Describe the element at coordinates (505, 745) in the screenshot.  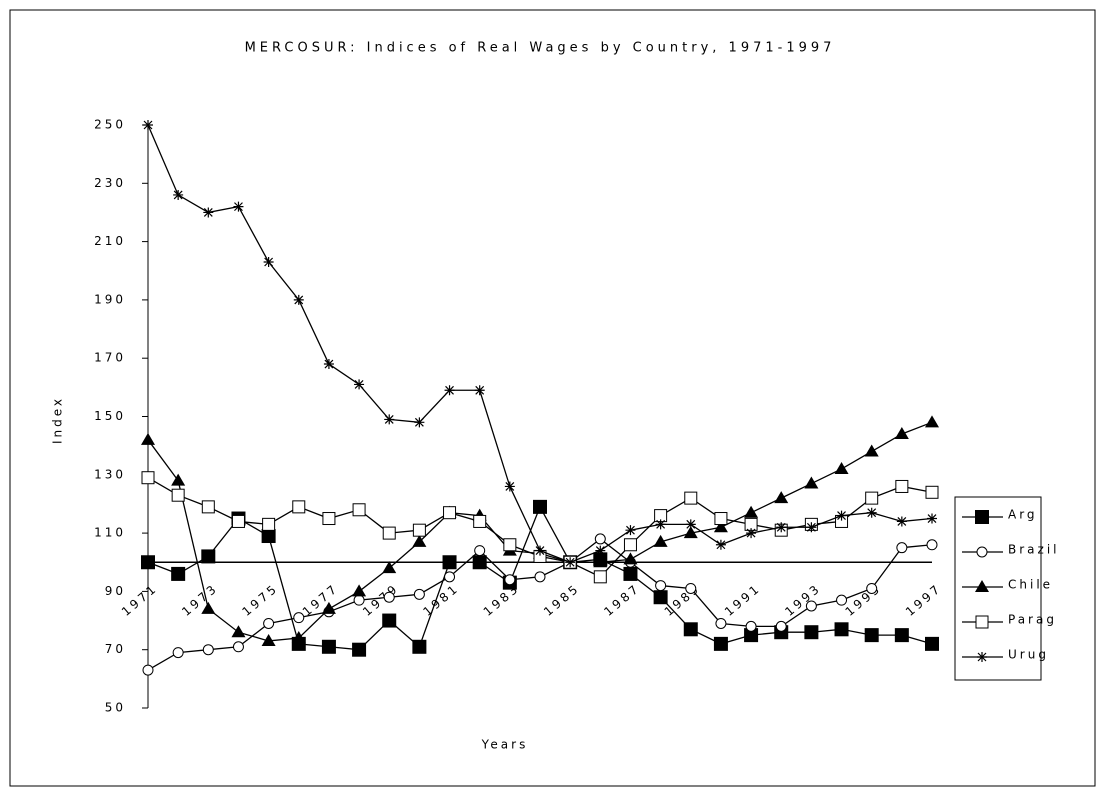
I see `x-axis-label: Years` at that location.